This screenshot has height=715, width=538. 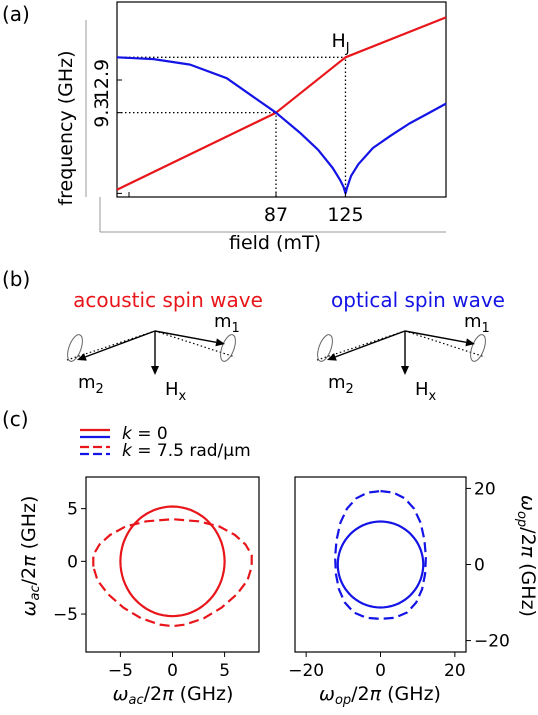 I want to click on legend-label-1: k = 7.5 rad/µm, so click(x=186, y=451).